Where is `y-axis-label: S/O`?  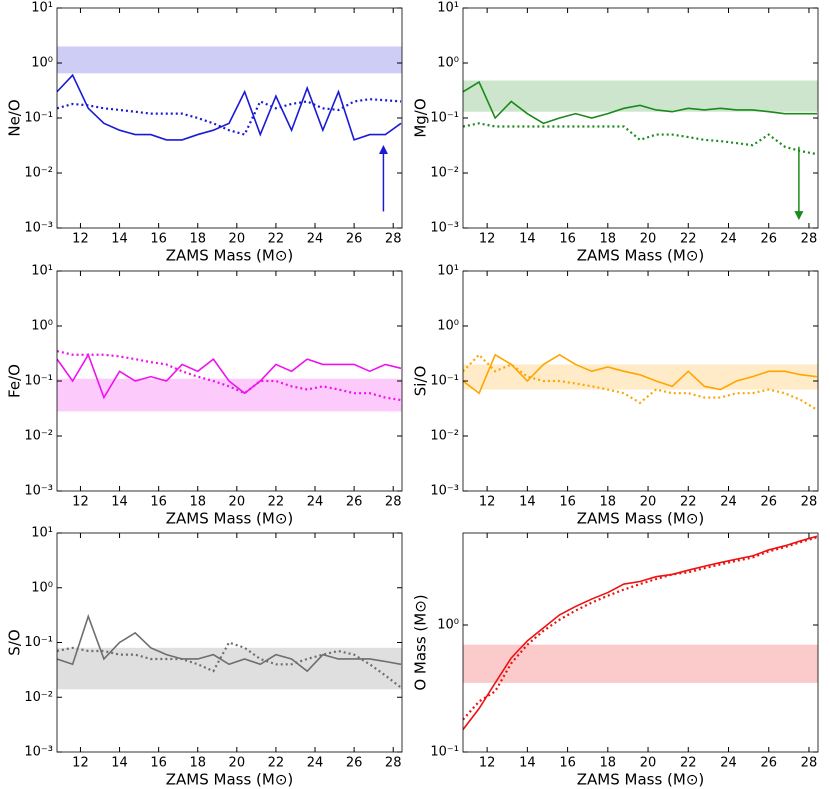
y-axis-label: S/O is located at coordinates (15, 642).